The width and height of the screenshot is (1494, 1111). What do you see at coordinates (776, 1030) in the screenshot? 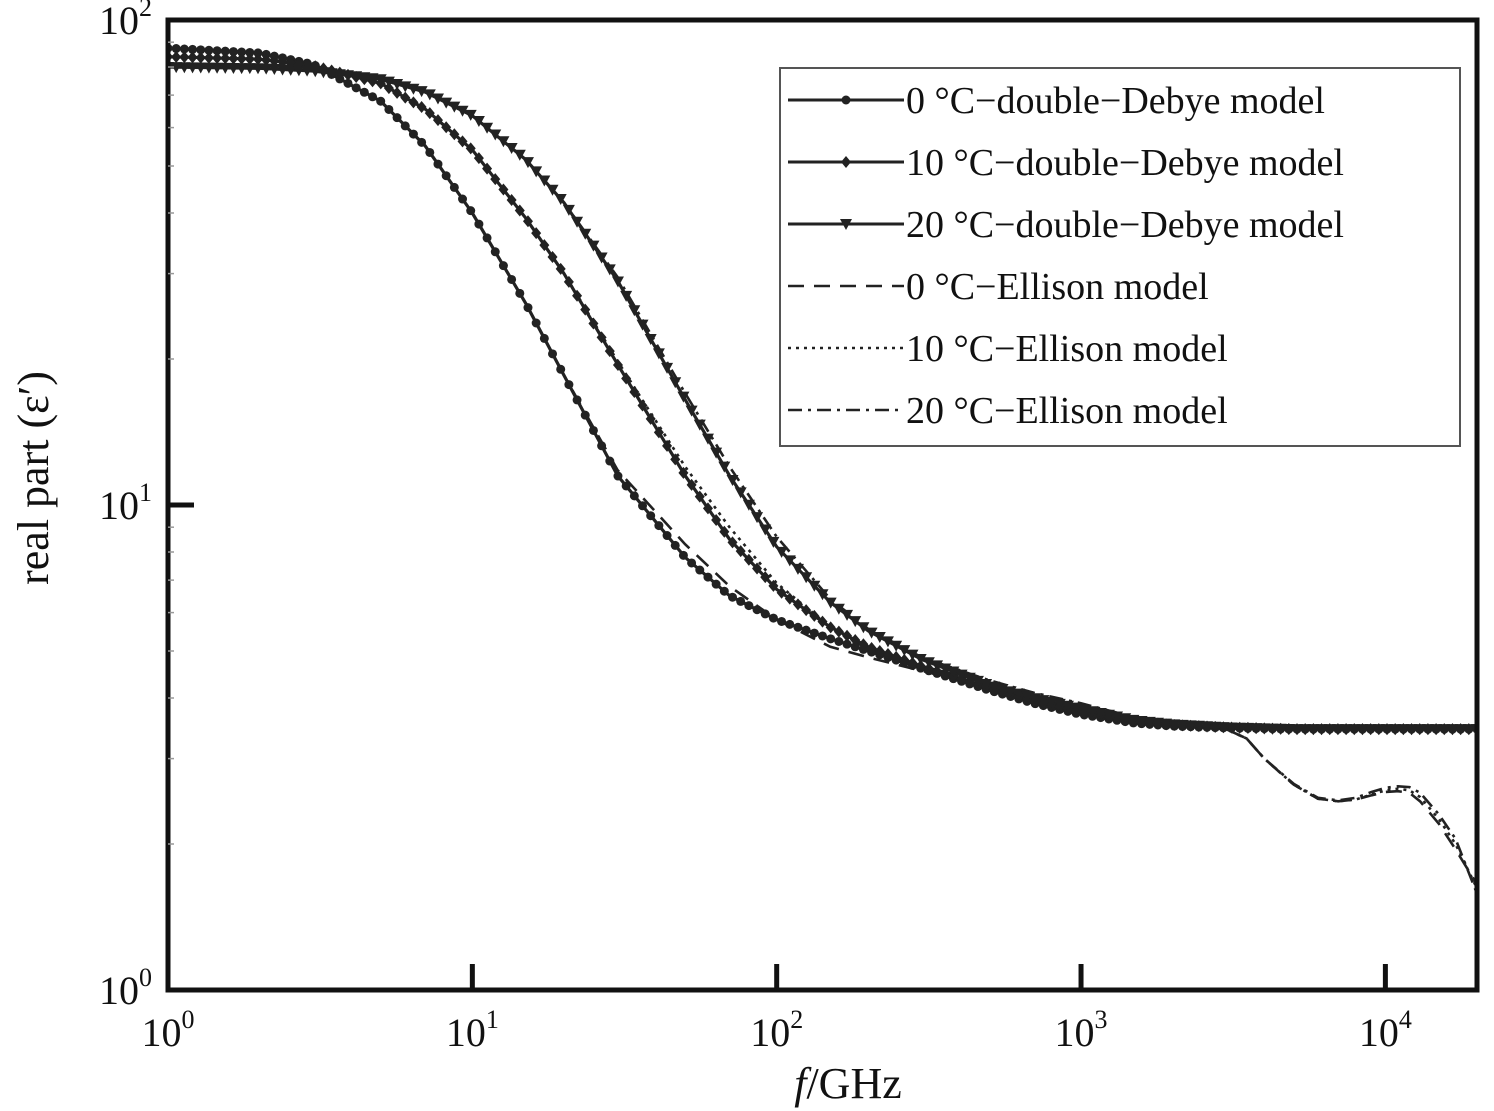
I see `x-tick-label: 102` at bounding box center [776, 1030].